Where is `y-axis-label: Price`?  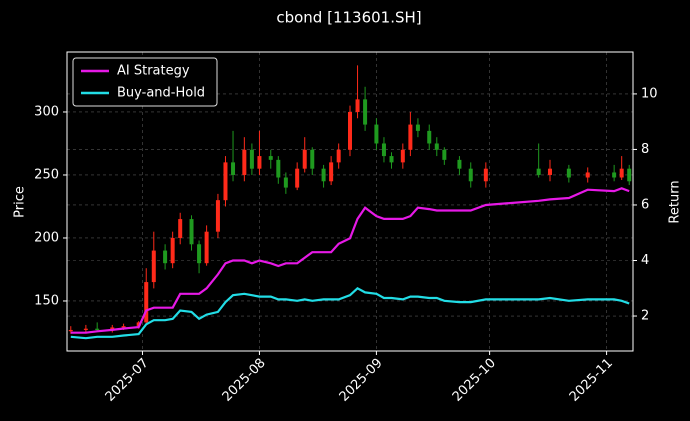 y-axis-label: Price is located at coordinates (20, 202).